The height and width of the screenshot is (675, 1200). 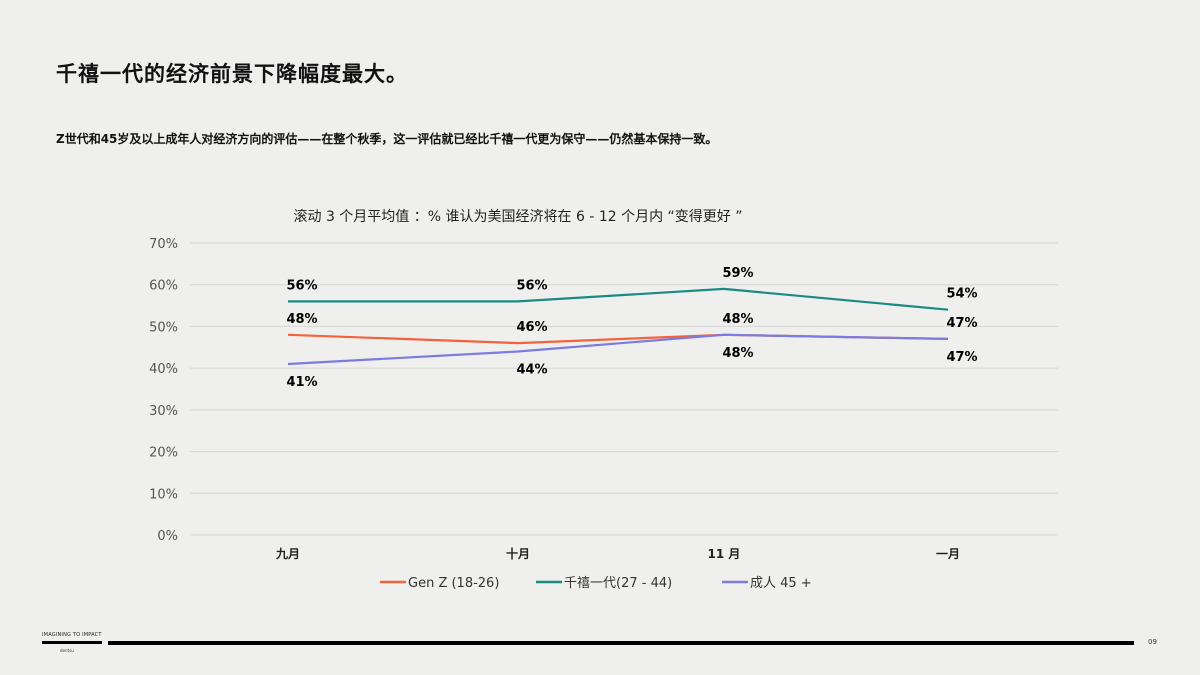 What do you see at coordinates (167, 536) in the screenshot?
I see `y-tick-label: 0%` at bounding box center [167, 536].